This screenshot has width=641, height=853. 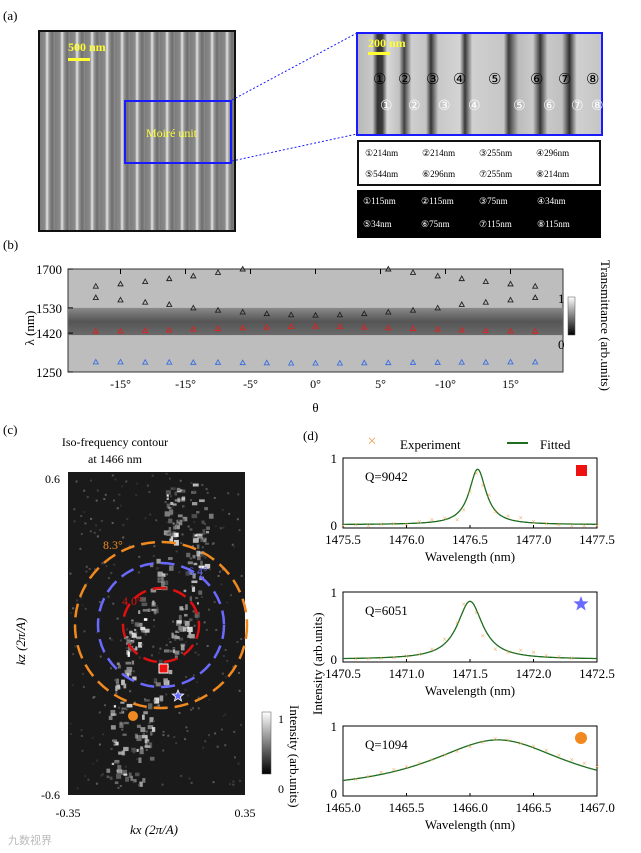 What do you see at coordinates (115, 459) in the screenshot?
I see `title-line-2: at 1466 nm` at bounding box center [115, 459].